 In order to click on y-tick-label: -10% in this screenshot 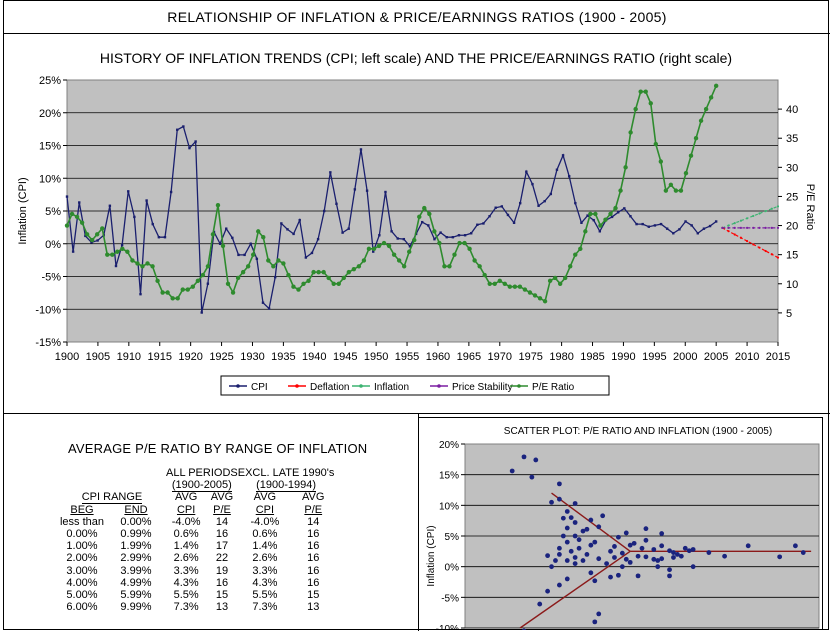, I will do `click(48, 310)`.